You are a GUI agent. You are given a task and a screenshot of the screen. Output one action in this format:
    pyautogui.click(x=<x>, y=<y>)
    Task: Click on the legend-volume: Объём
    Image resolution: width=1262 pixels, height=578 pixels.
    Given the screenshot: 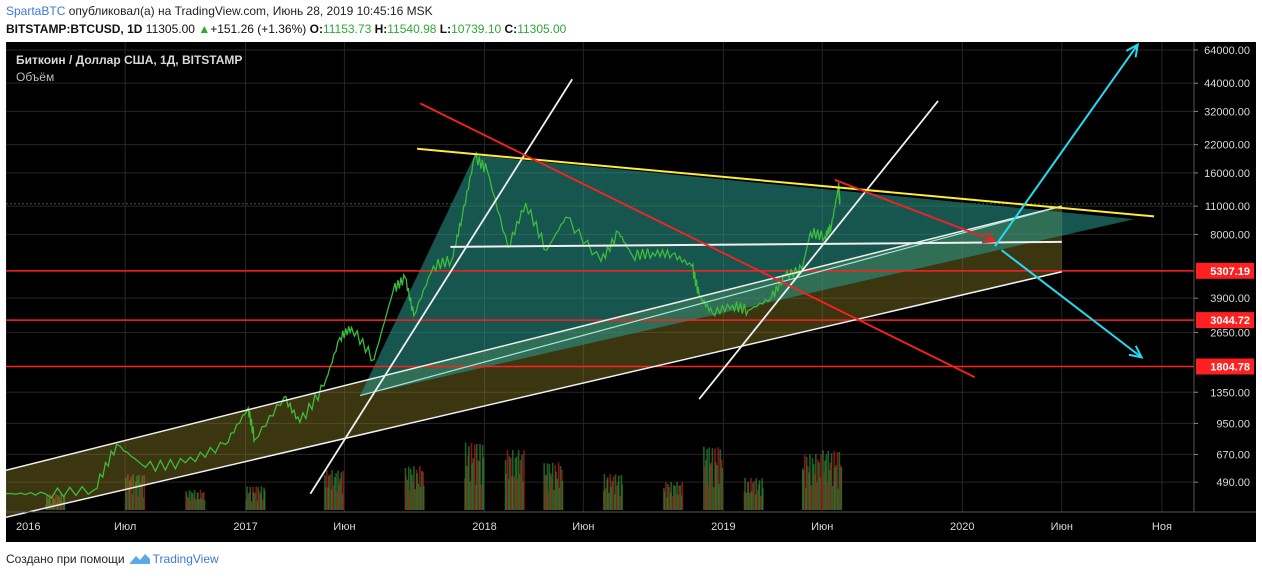 What is the action you would take?
    pyautogui.click(x=35, y=77)
    